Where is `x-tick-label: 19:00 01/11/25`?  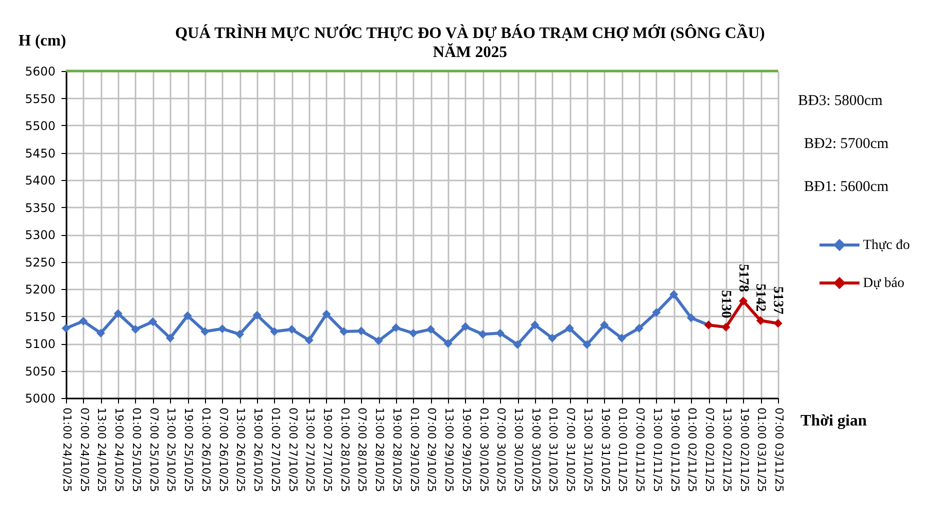 x-tick-label: 19:00 01/11/25 is located at coordinates (675, 450).